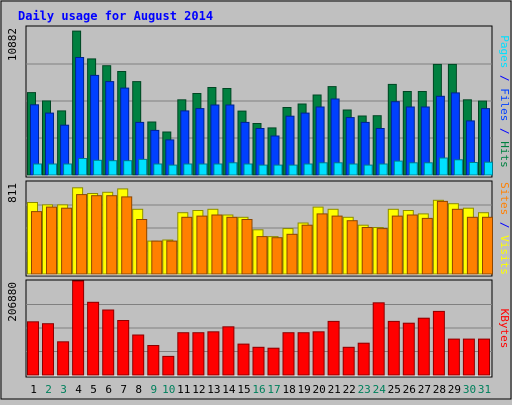 The height and width of the screenshot is (405, 512). Describe the element at coordinates (349, 389) in the screenshot. I see `x-tick-label: 22` at that location.